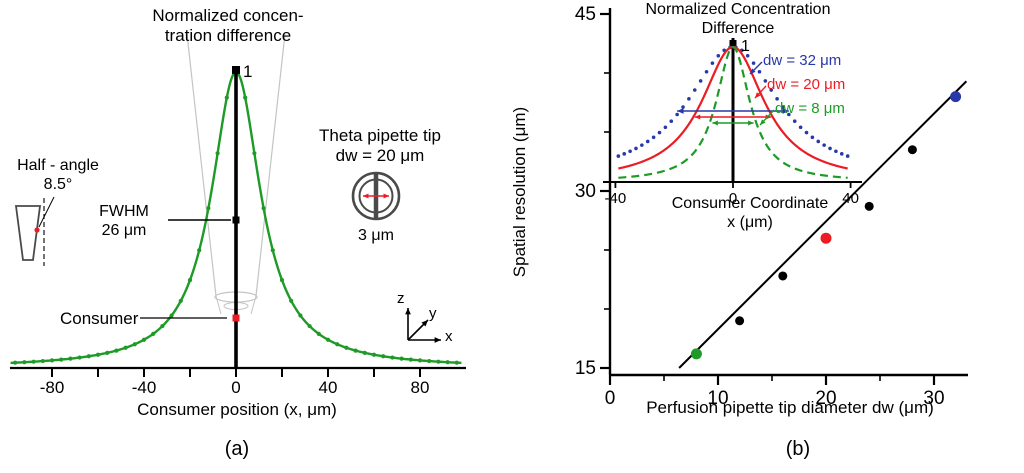 This screenshot has width=1024, height=473. Describe the element at coordinates (424, 323) in the screenshot. I see `triad-y-arrow` at that location.